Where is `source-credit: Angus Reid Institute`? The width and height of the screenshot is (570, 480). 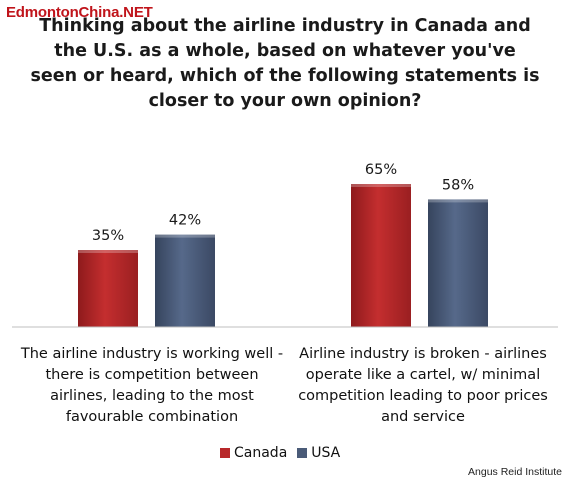 source-credit: Angus Reid Institute is located at coordinates (515, 472).